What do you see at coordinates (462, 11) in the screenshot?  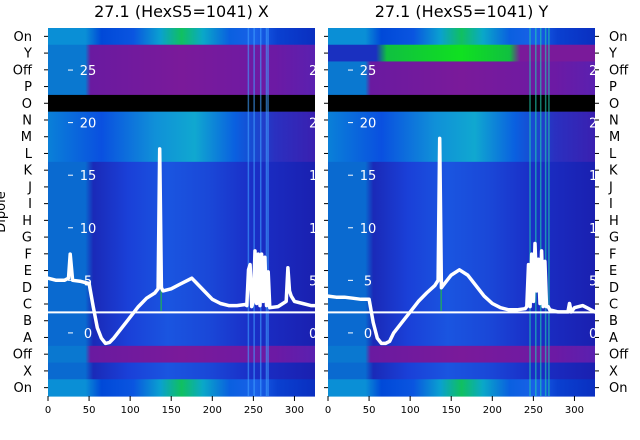 I see `chart-title: 27.1 (HexS5=1041) Y` at bounding box center [462, 11].